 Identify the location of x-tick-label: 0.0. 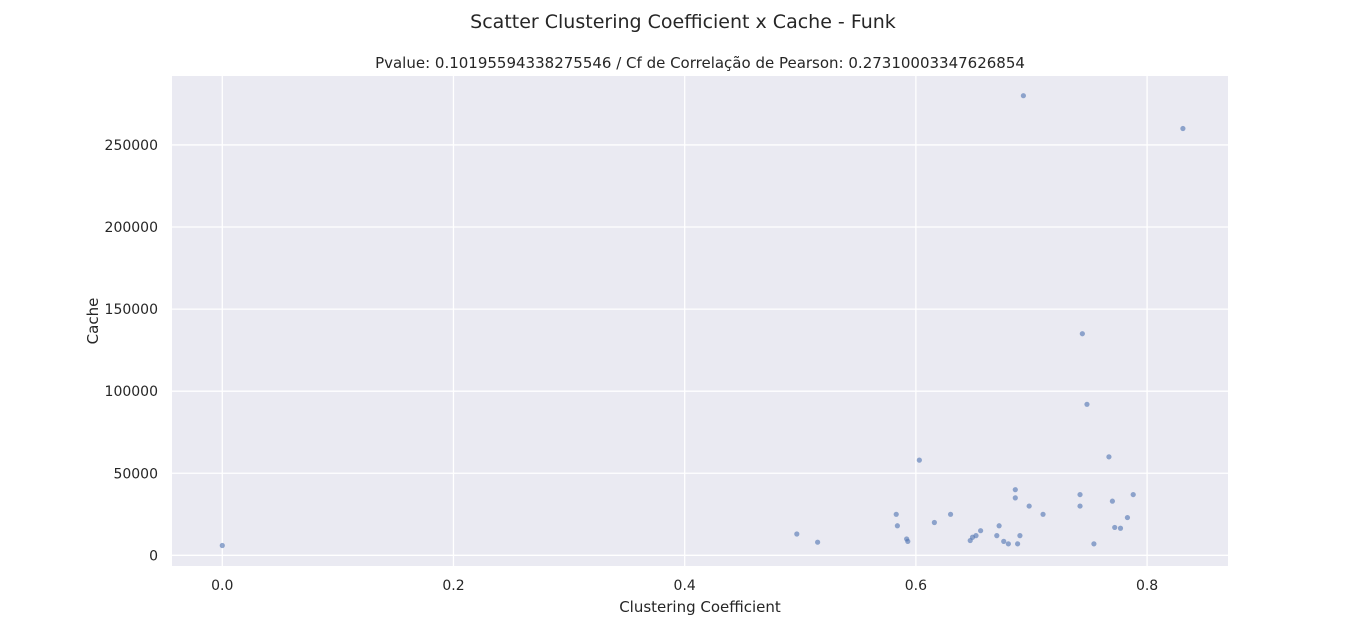
(222, 586).